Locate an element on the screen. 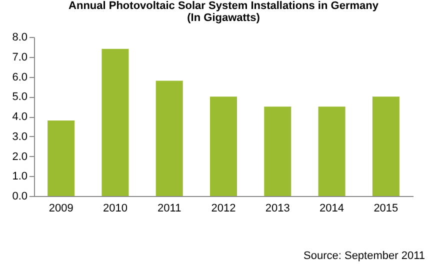  chart-subtitle: (In Gigawatts) is located at coordinates (223, 18).